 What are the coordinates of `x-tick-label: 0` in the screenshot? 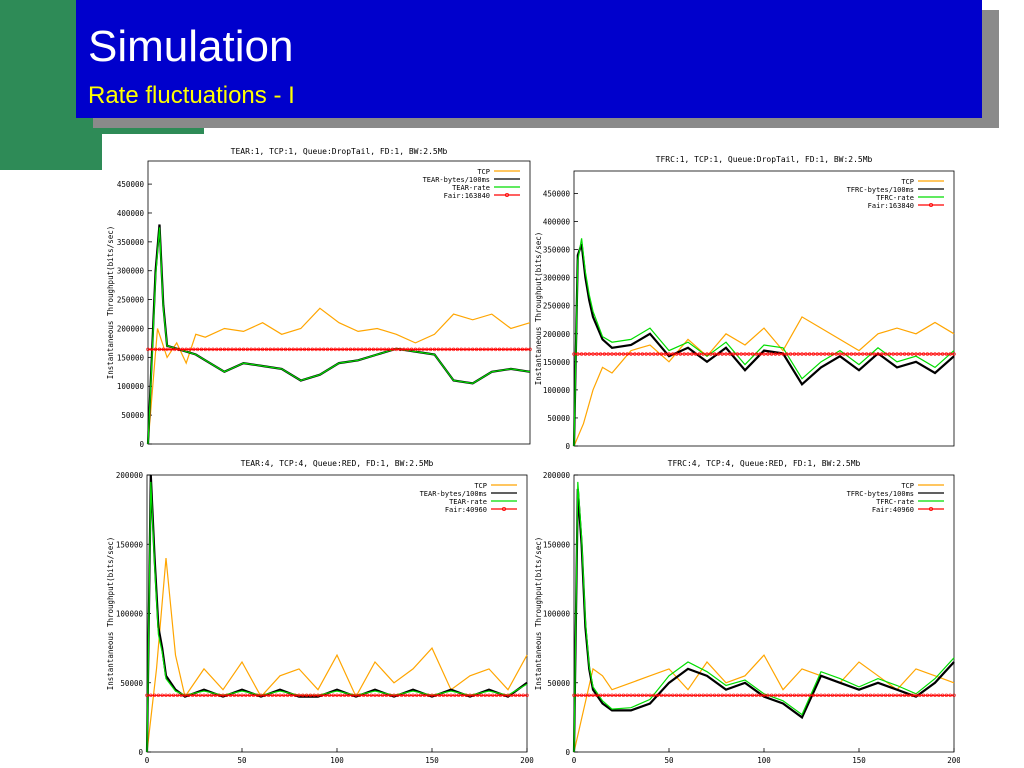 It's located at (574, 760).